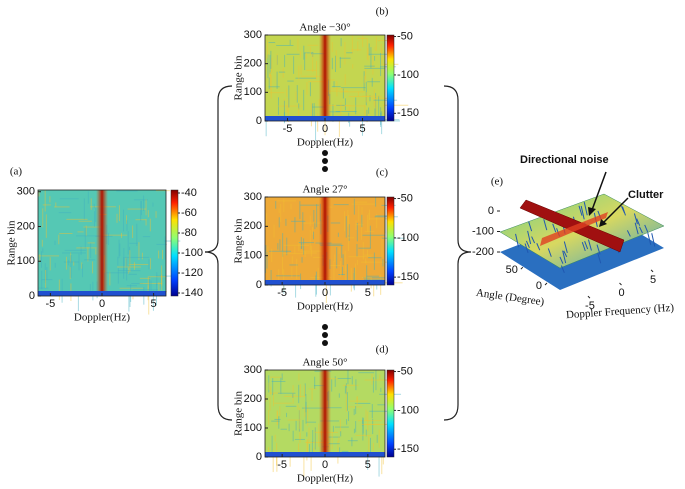  Describe the element at coordinates (189, 193) in the screenshot. I see `colorbar-tick-label: -40` at that location.